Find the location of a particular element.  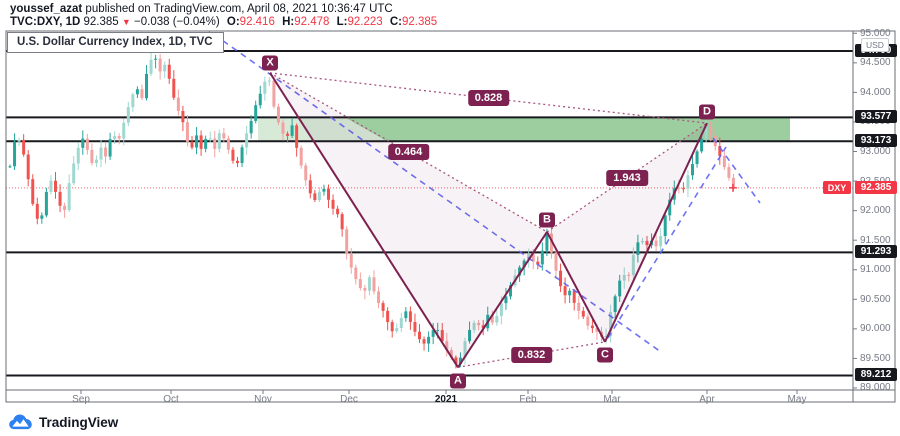

ratio-label-0.464: 0.464 is located at coordinates (408, 152).